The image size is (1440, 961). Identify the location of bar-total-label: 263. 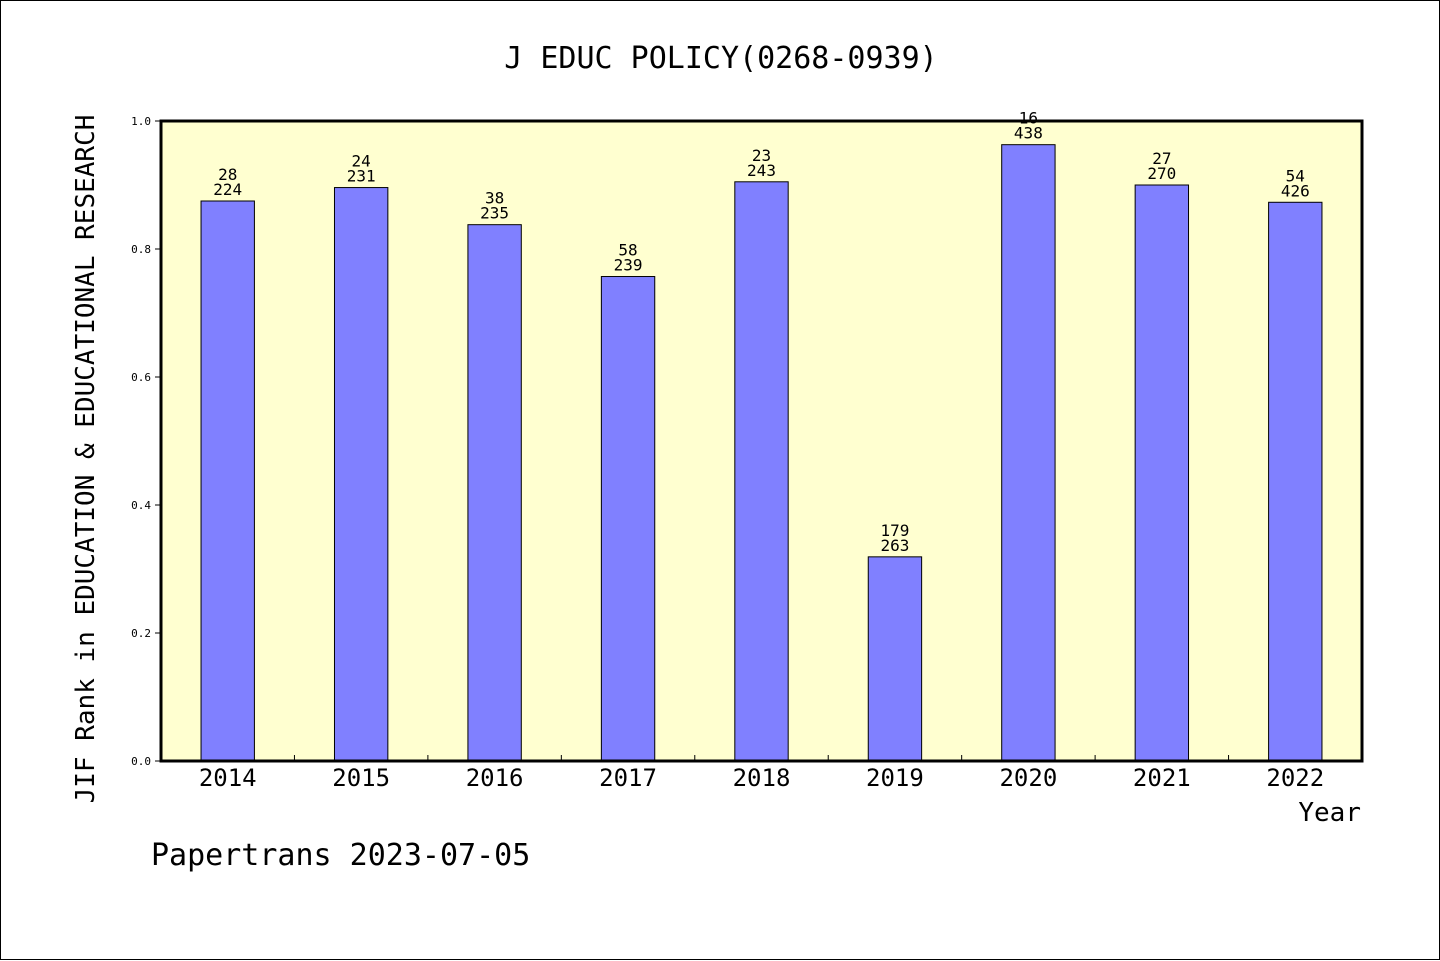
(894, 545).